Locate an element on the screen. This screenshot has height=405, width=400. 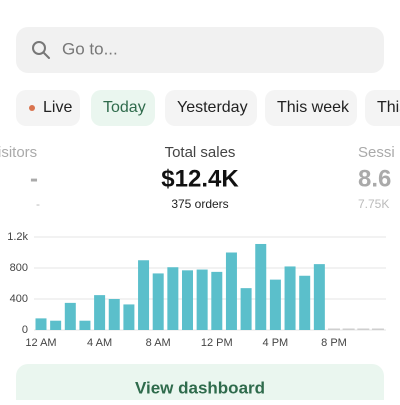
x-tick-label: 12 PM is located at coordinates (217, 343).